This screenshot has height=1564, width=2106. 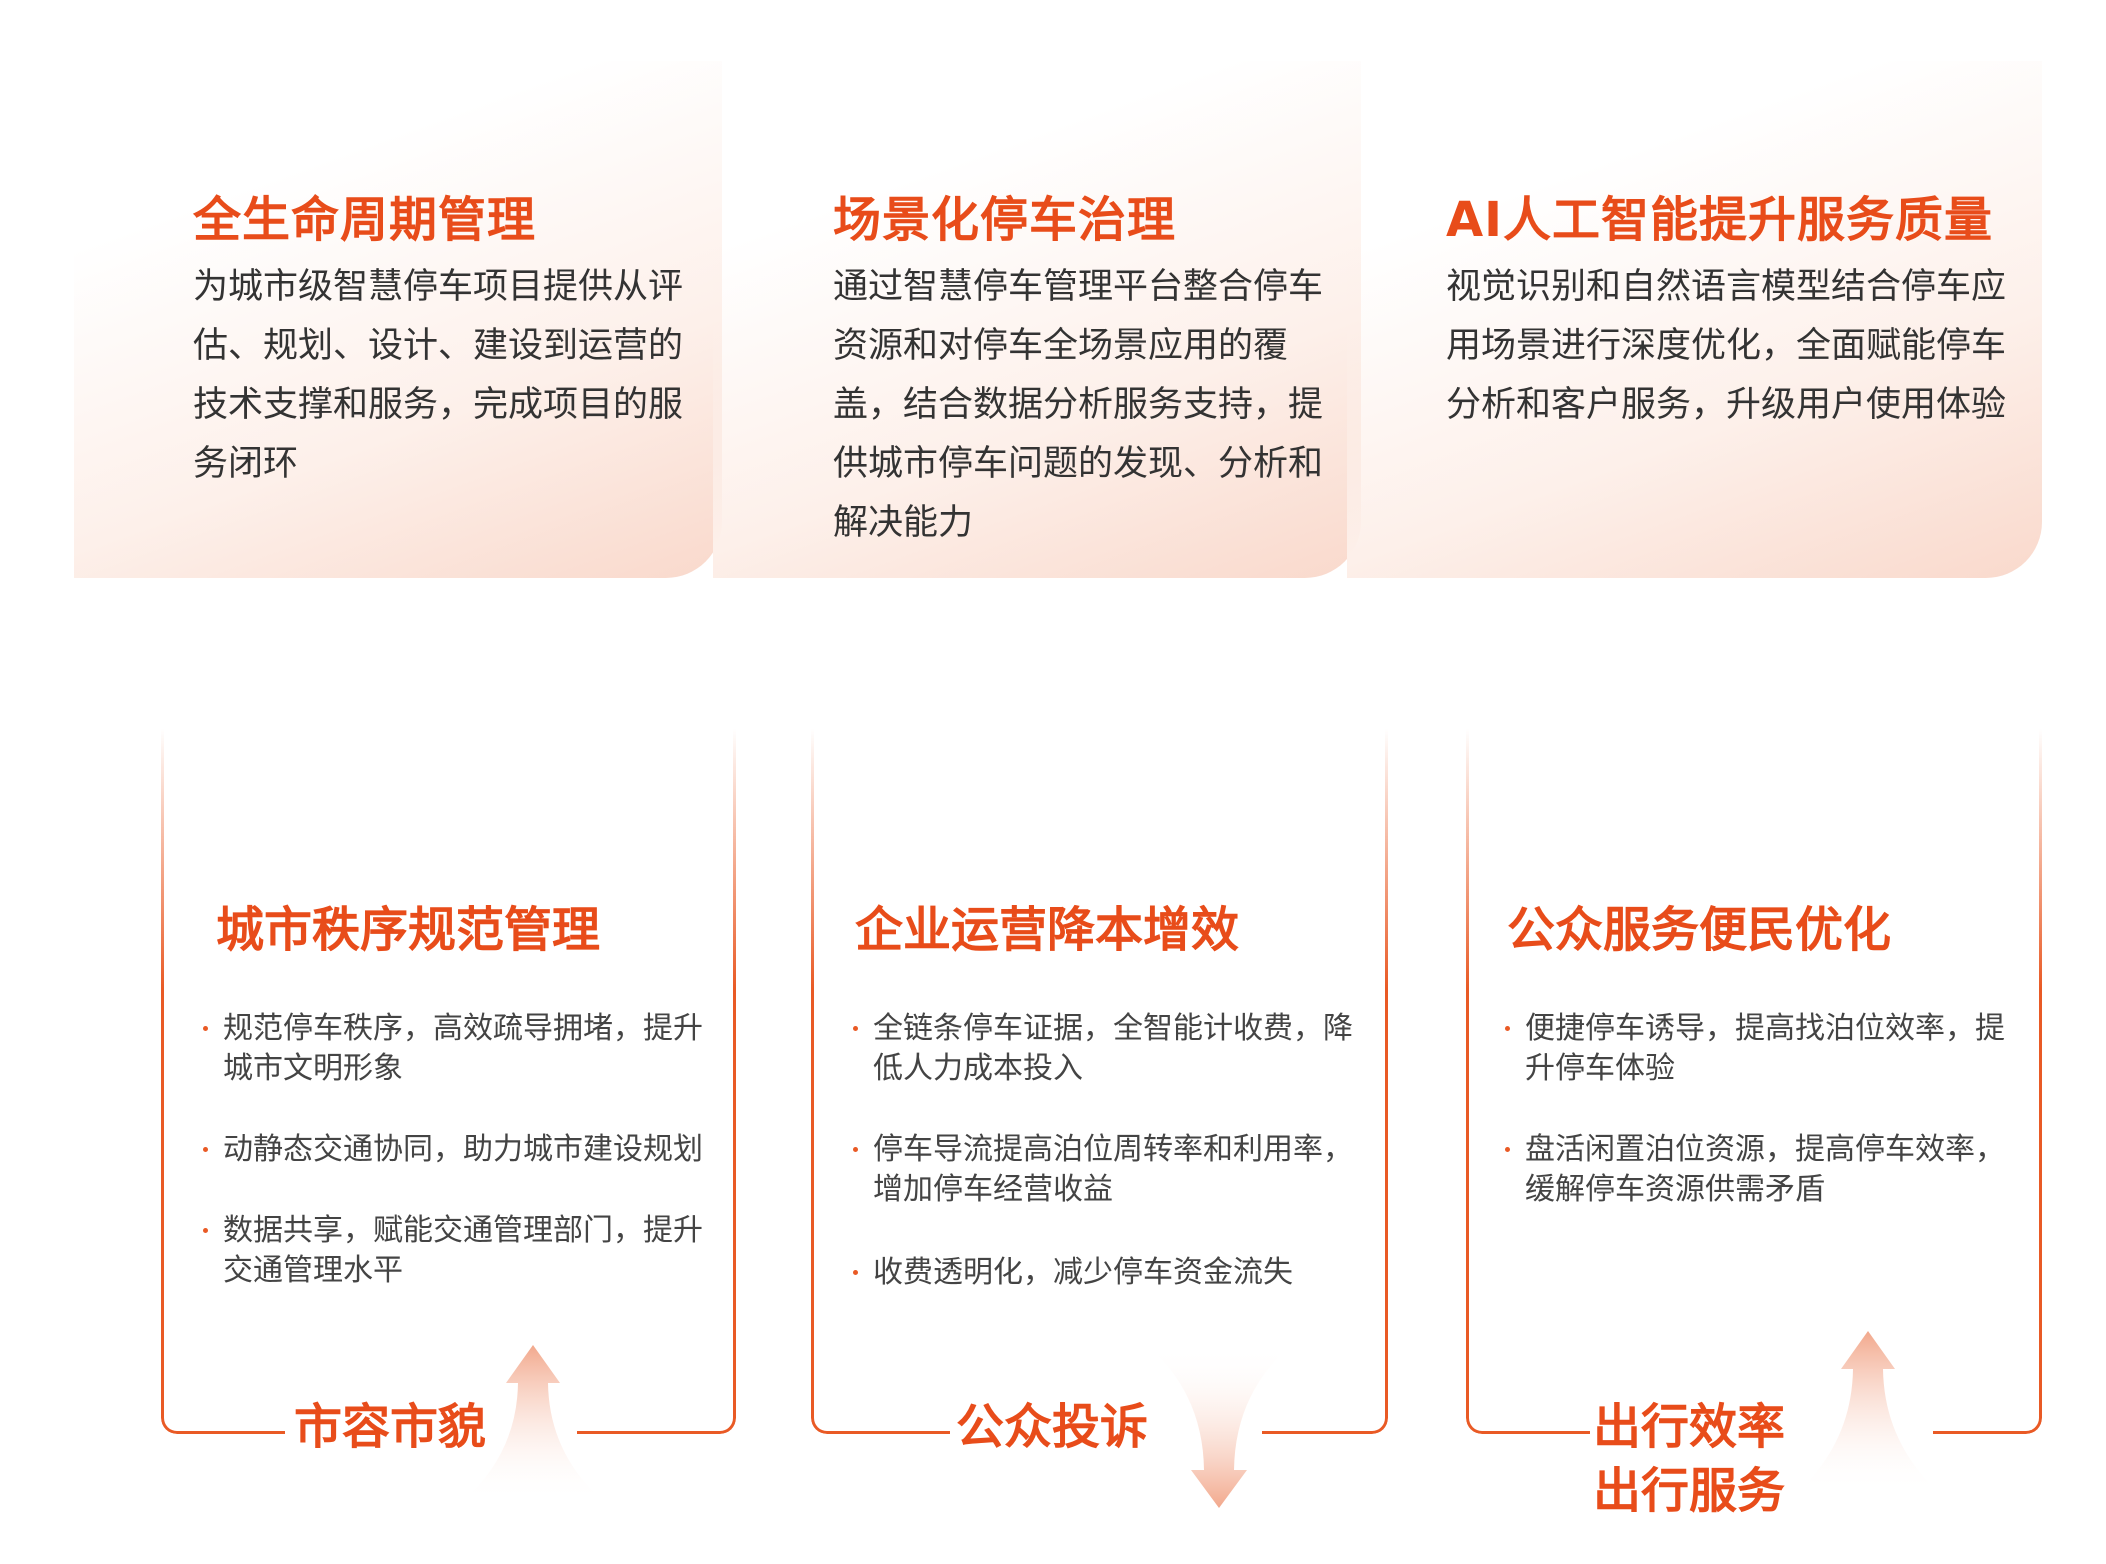 I want to click on bullet-item: 全链条停车证据，全智能计收费，降低人力成本投入, so click(x=1103, y=1049).